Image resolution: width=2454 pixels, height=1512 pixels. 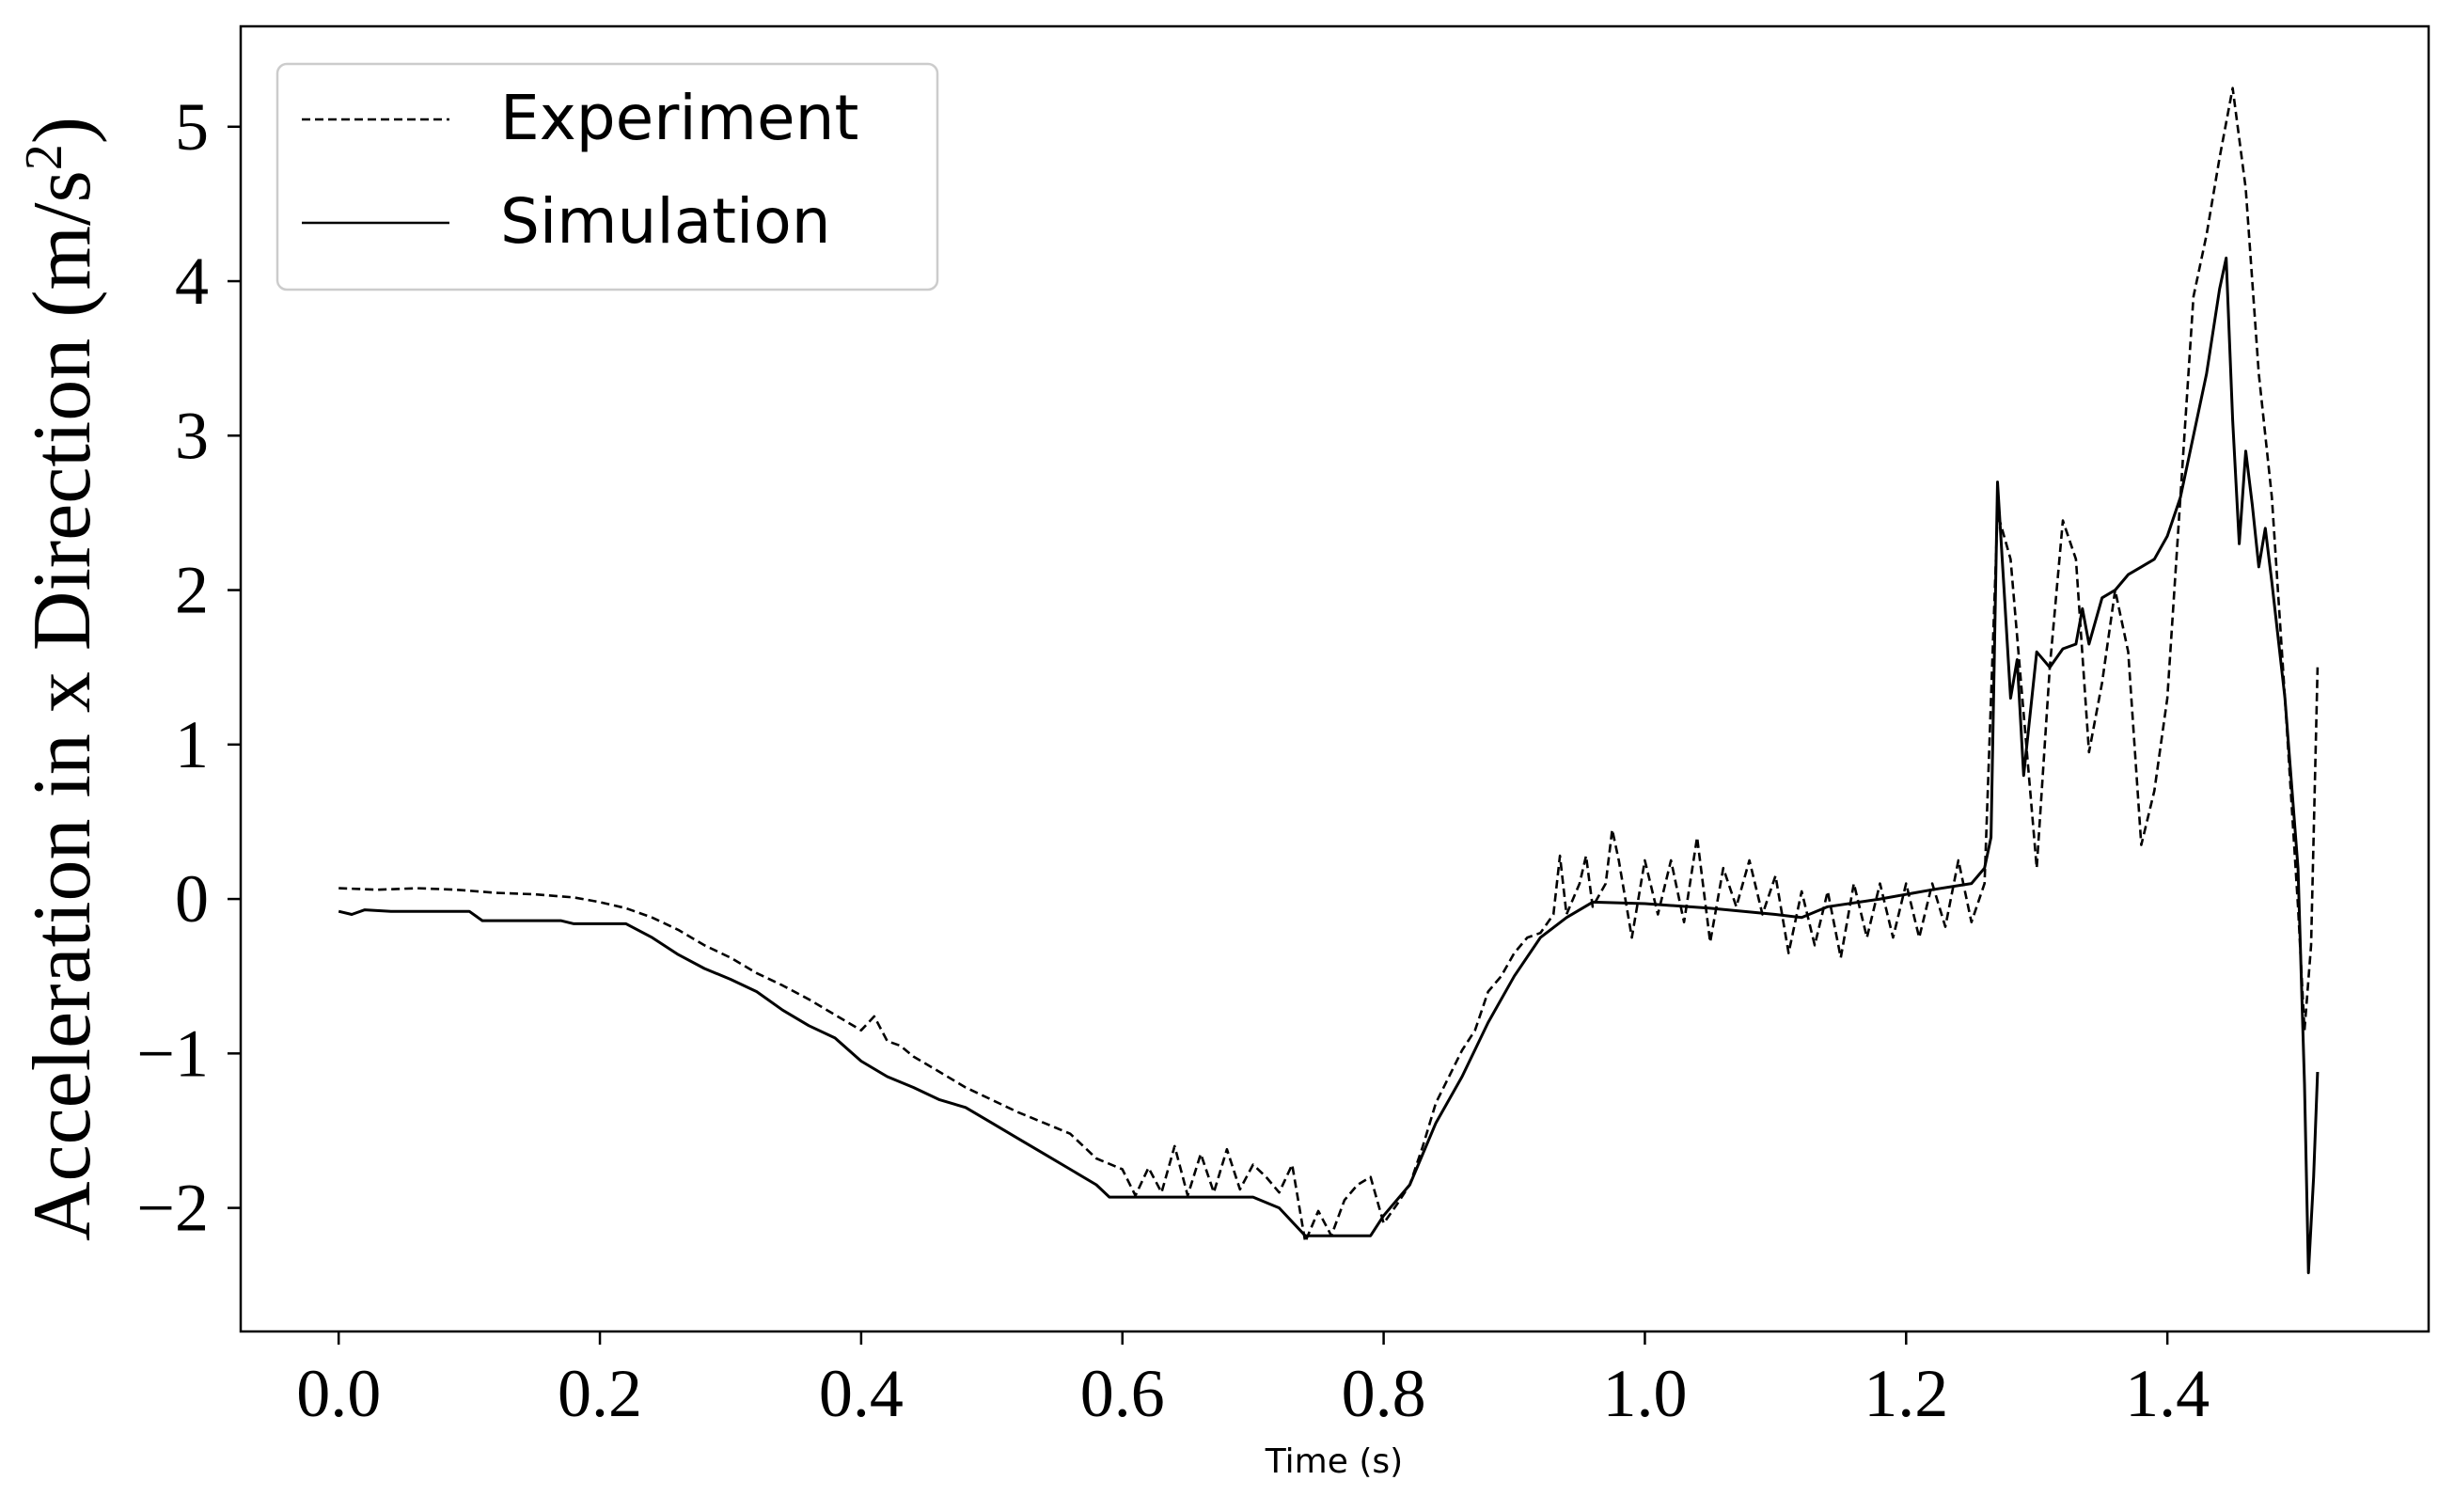 I want to click on y-tick-label: −2, so click(x=172, y=1209).